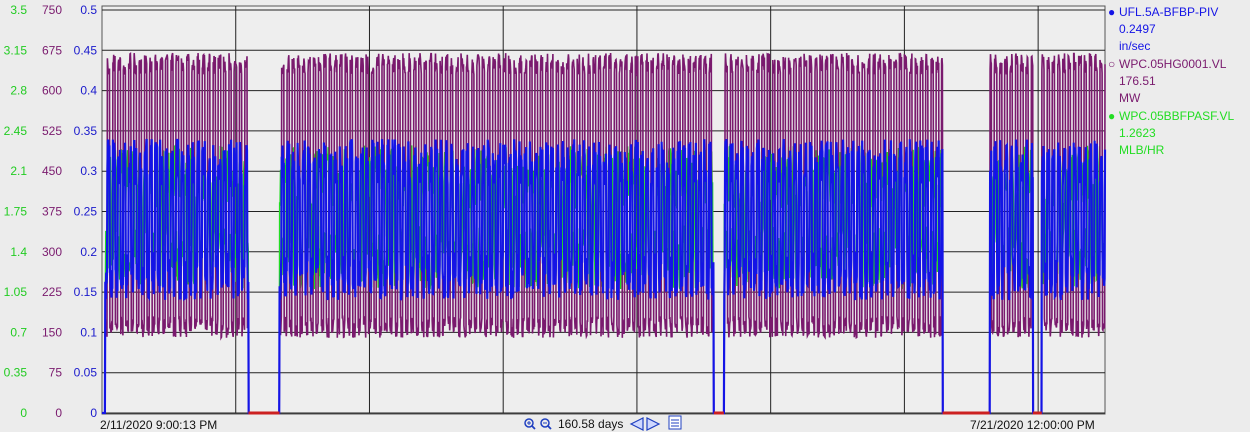 The width and height of the screenshot is (1250, 432). What do you see at coordinates (52, 50) in the screenshot?
I see `y-tick-label: 675` at bounding box center [52, 50].